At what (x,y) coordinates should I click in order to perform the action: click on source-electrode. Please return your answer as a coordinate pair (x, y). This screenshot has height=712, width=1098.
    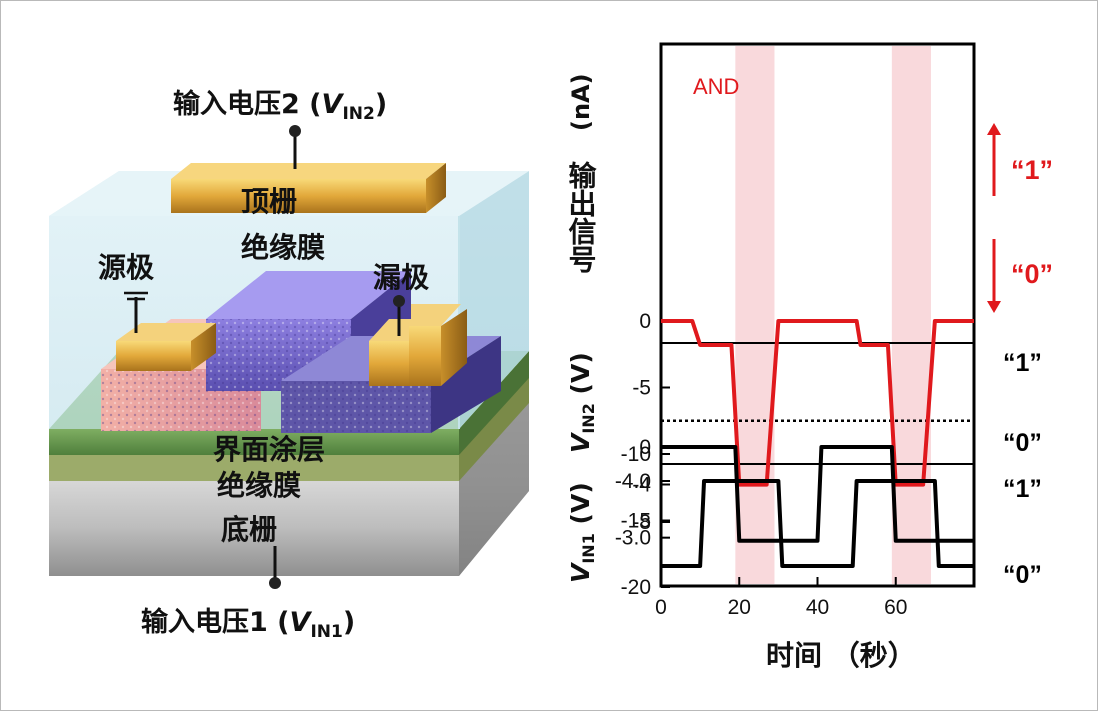
    Looking at the image, I should click on (166, 331).